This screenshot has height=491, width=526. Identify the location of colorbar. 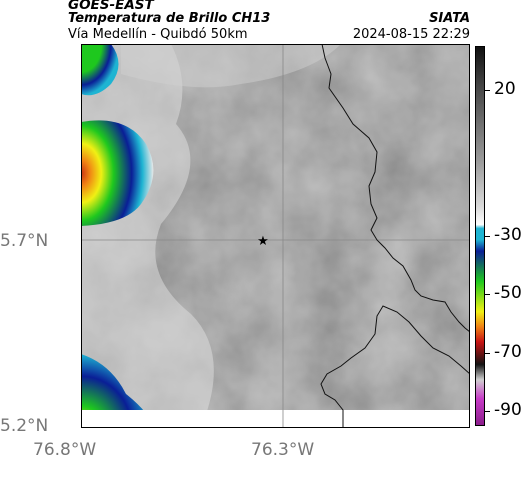
(480, 236).